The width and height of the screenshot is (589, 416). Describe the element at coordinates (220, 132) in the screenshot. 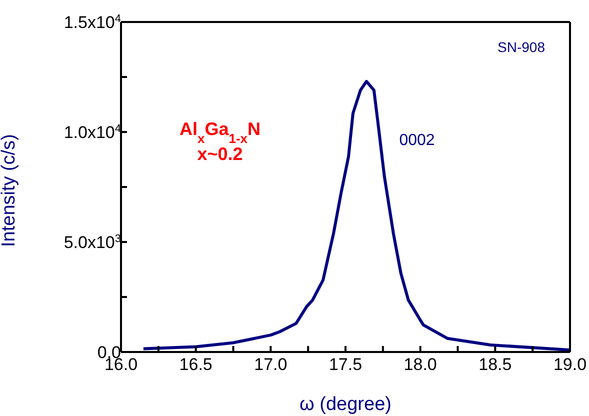

I see `annotation: Al$_{x}$Ga$_{1-x}$N` at that location.